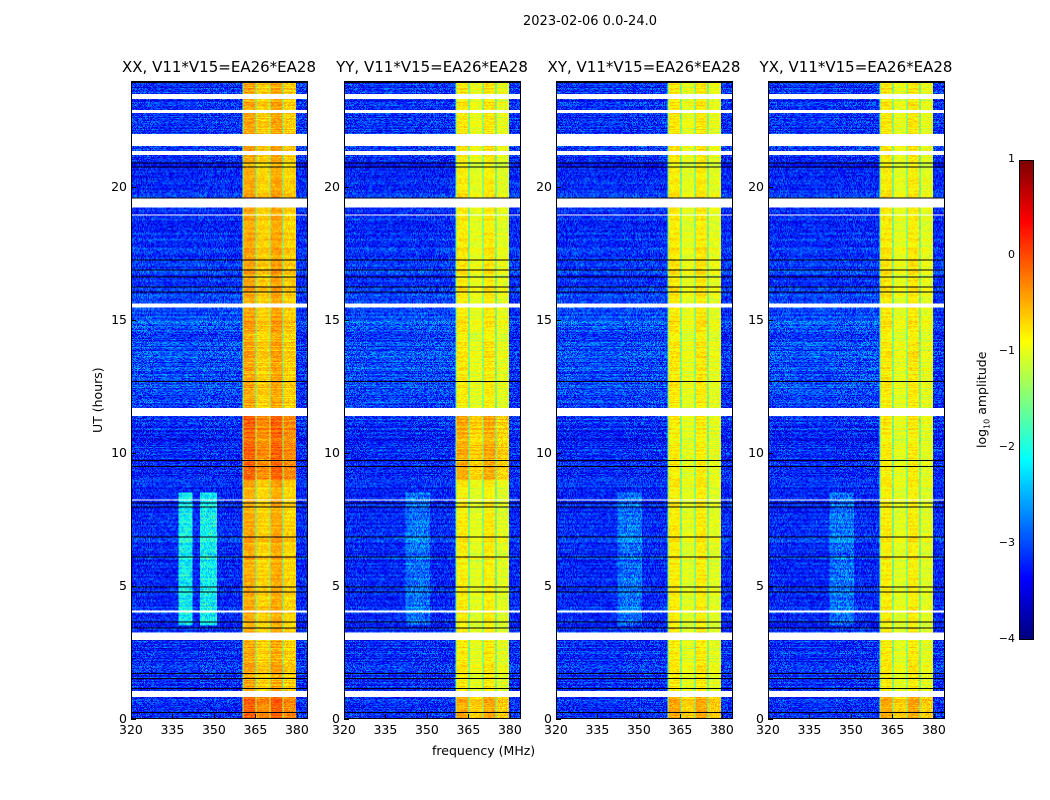  I want to click on colorbar-tick-label: −1, so click(1006, 350).